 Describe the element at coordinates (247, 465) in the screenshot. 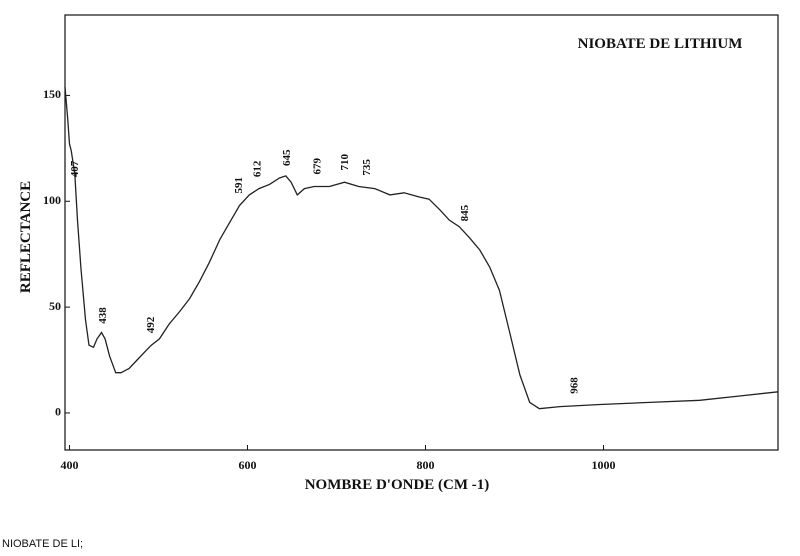

I see `x-tick-label: 600` at that location.